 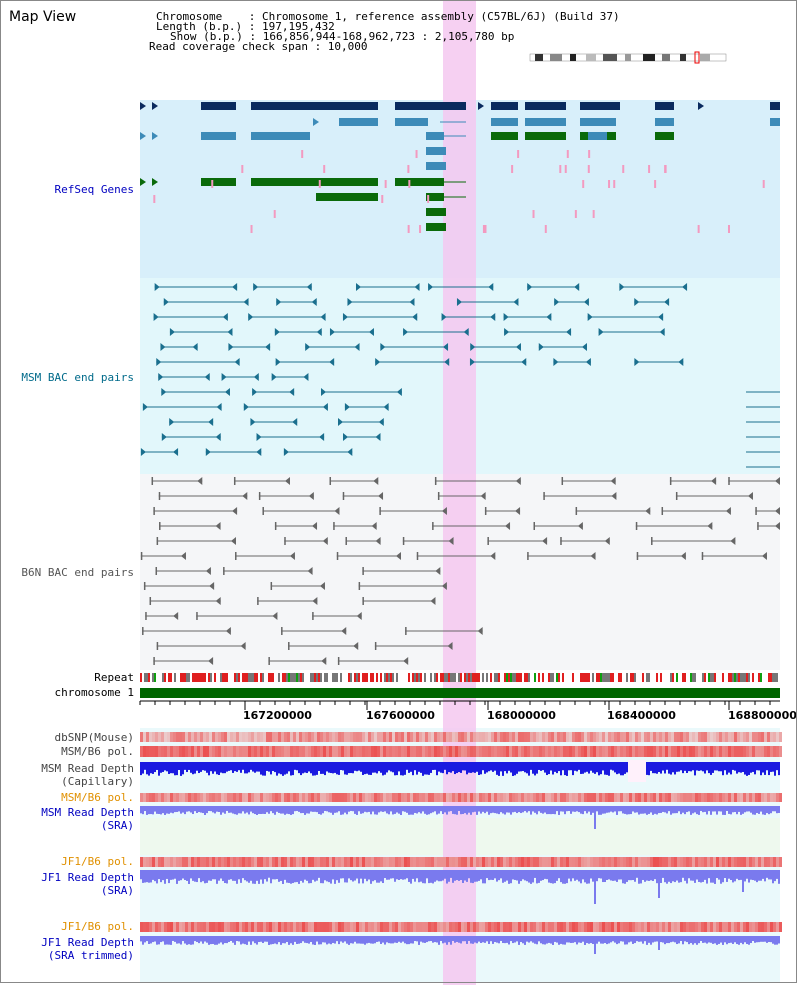 I want to click on jf1-read-depth-trimmed-label: JF1 Read Depth, so click(x=87, y=942).